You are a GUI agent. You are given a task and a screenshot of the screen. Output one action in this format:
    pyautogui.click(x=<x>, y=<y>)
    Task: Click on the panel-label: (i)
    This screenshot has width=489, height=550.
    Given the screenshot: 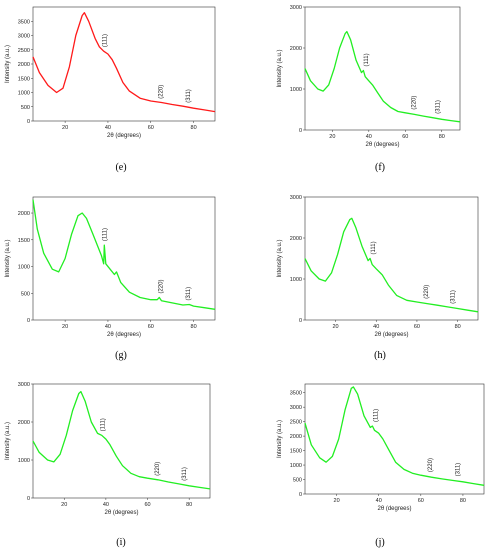 What is the action you would take?
    pyautogui.click(x=120, y=542)
    